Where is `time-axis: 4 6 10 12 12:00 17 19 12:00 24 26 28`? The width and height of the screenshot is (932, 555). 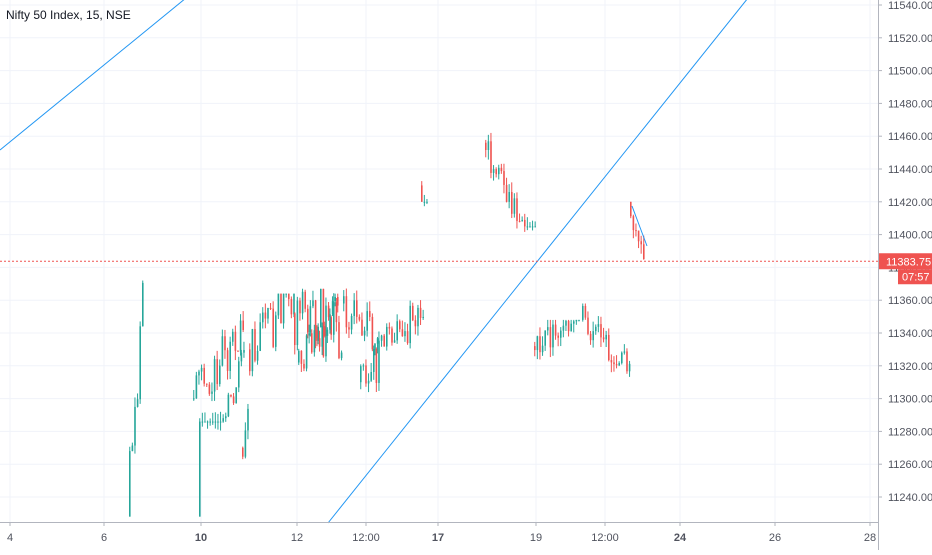 time-axis: 4 6 10 12 12:00 17 19 12:00 24 26 28 is located at coordinates (439, 533).